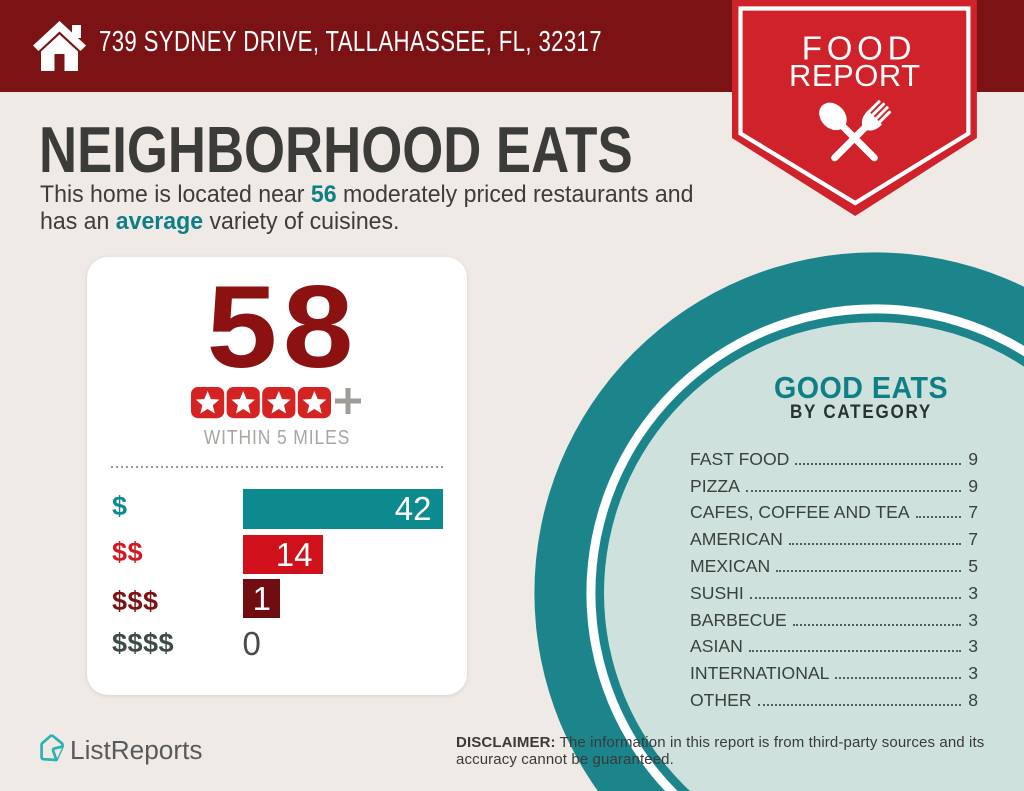 This screenshot has width=1024, height=791. What do you see at coordinates (854, 75) in the screenshot?
I see `svg-text: REPORT` at bounding box center [854, 75].